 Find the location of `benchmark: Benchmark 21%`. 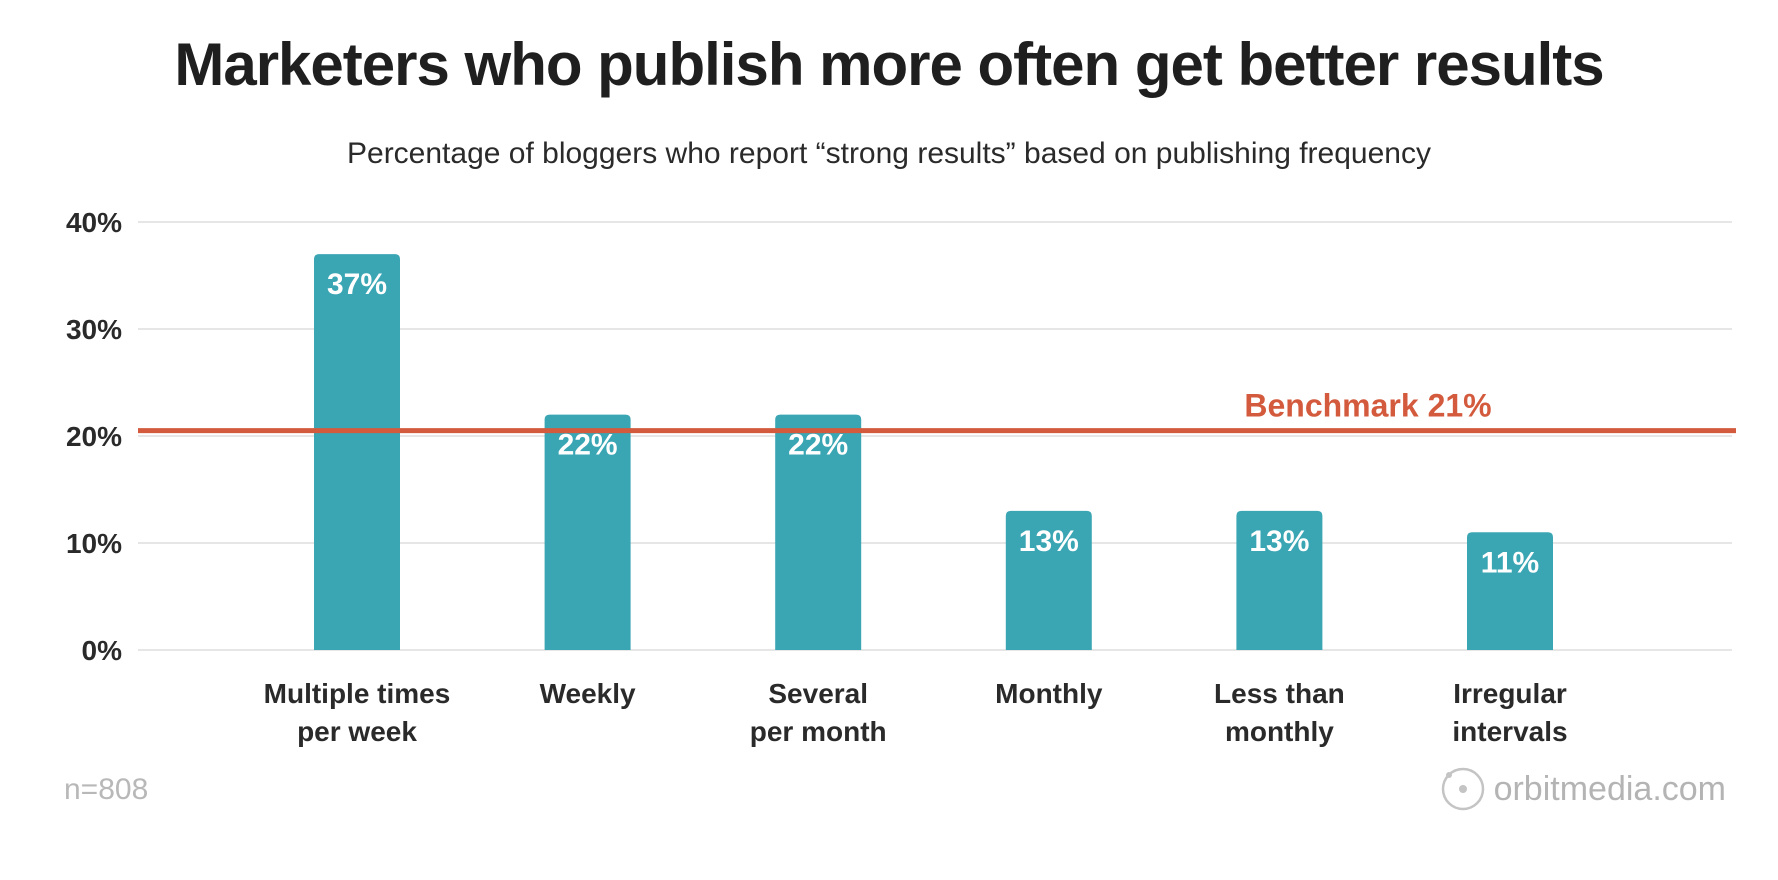

benchmark: Benchmark 21% is located at coordinates (937, 411).